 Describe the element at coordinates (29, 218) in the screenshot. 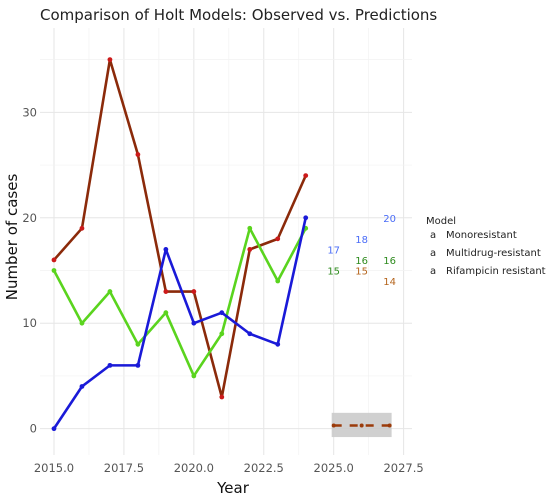

I see `y-tick-label: 20` at that location.